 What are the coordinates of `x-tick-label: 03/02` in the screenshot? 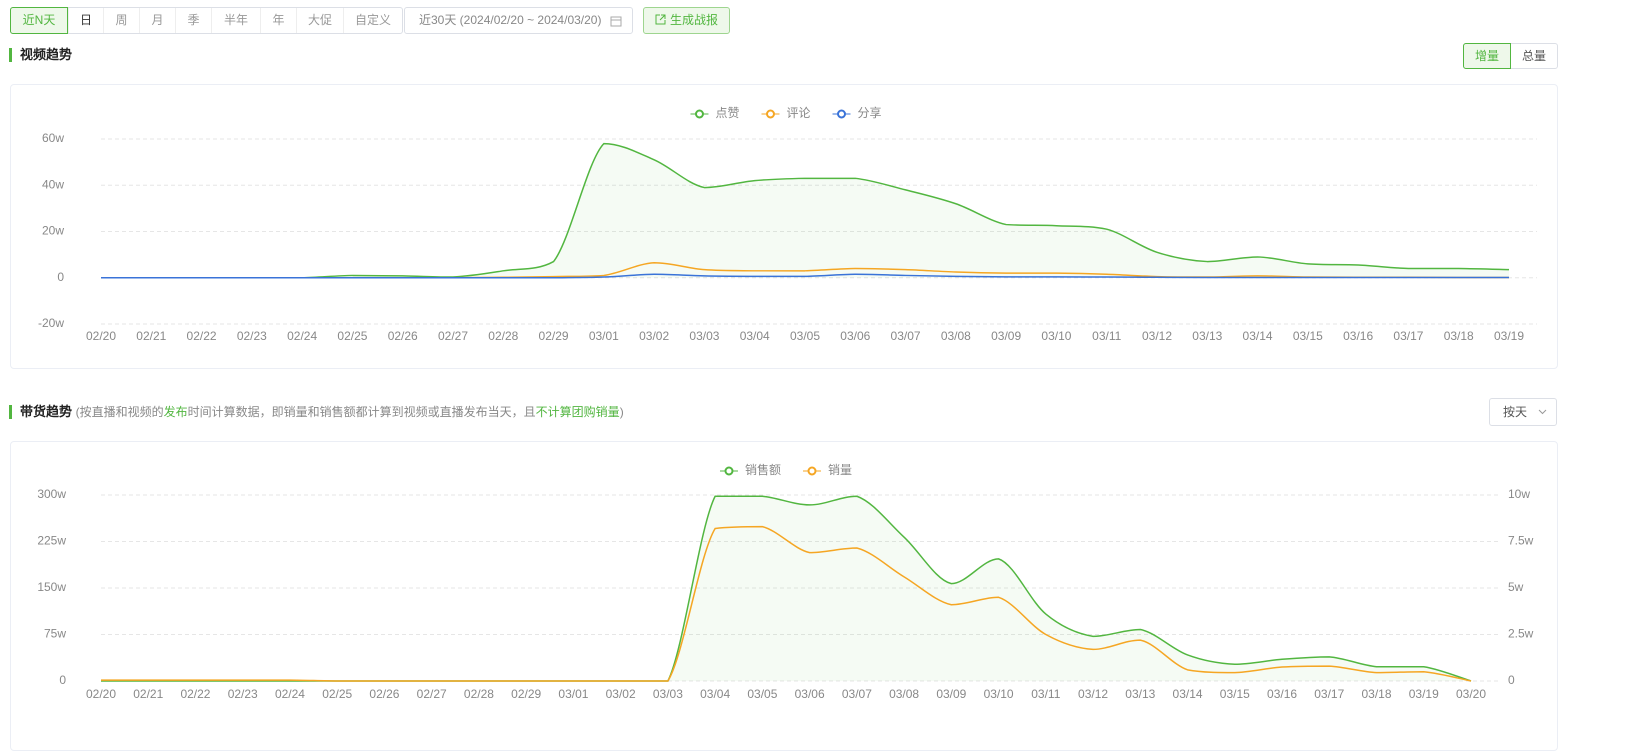 It's located at (621, 694).